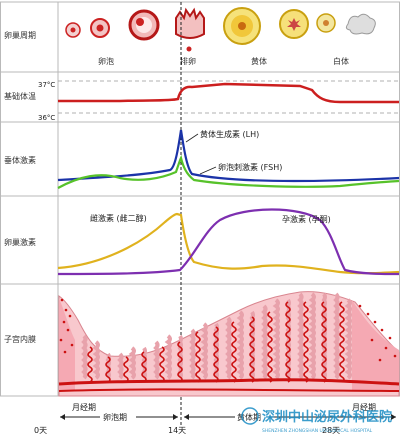  Describe the element at coordinates (229, 382) in the screenshot. I see `basal-artery` at that location.